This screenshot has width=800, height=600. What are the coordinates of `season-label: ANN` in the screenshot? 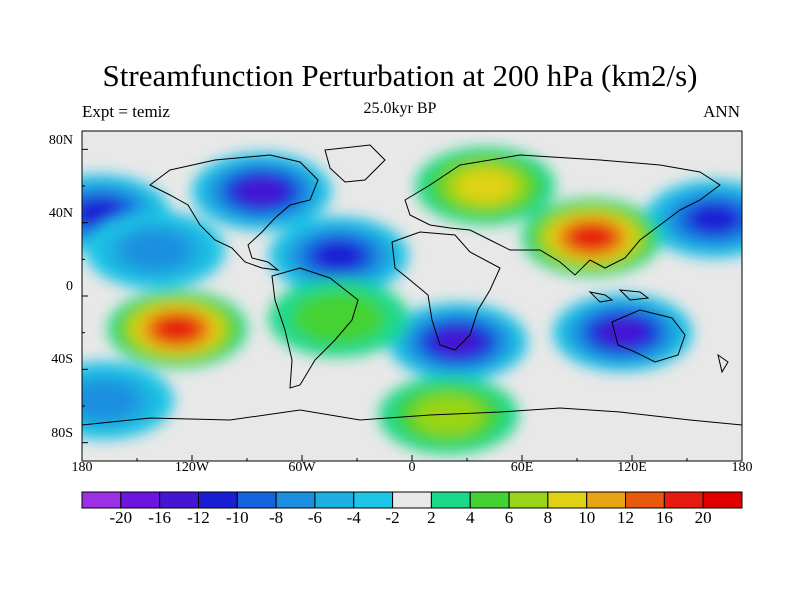 It's located at (721, 111).